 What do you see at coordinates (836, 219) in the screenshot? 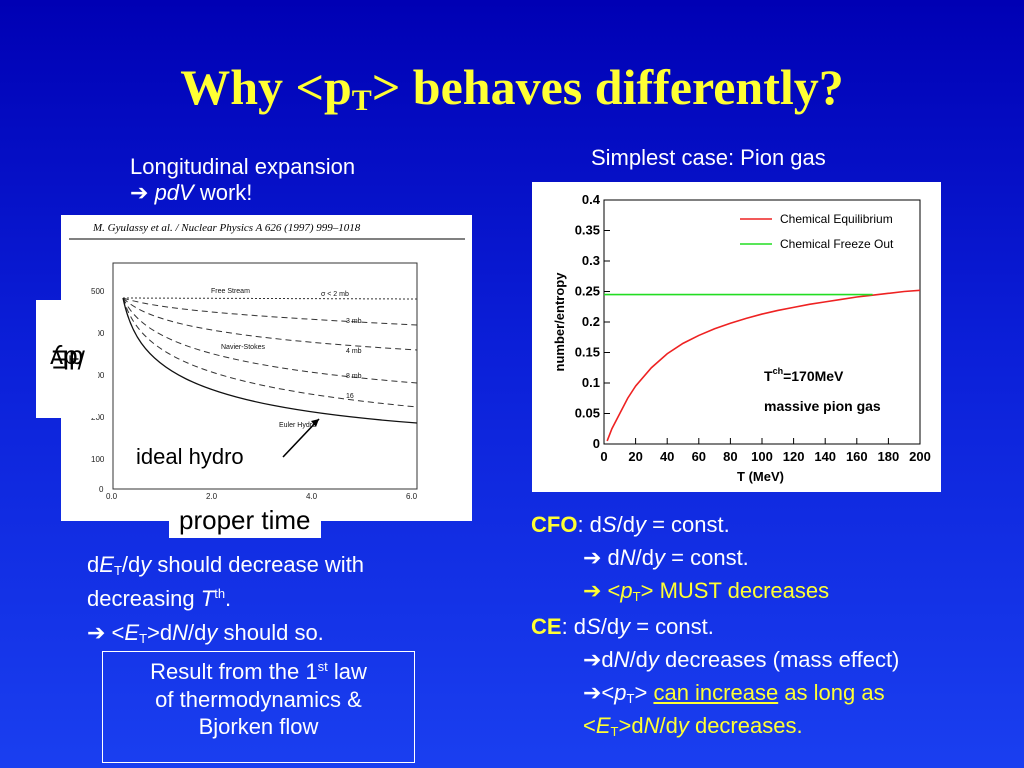
I see `legend-ce-label: Chemical Equilibrium` at bounding box center [836, 219].